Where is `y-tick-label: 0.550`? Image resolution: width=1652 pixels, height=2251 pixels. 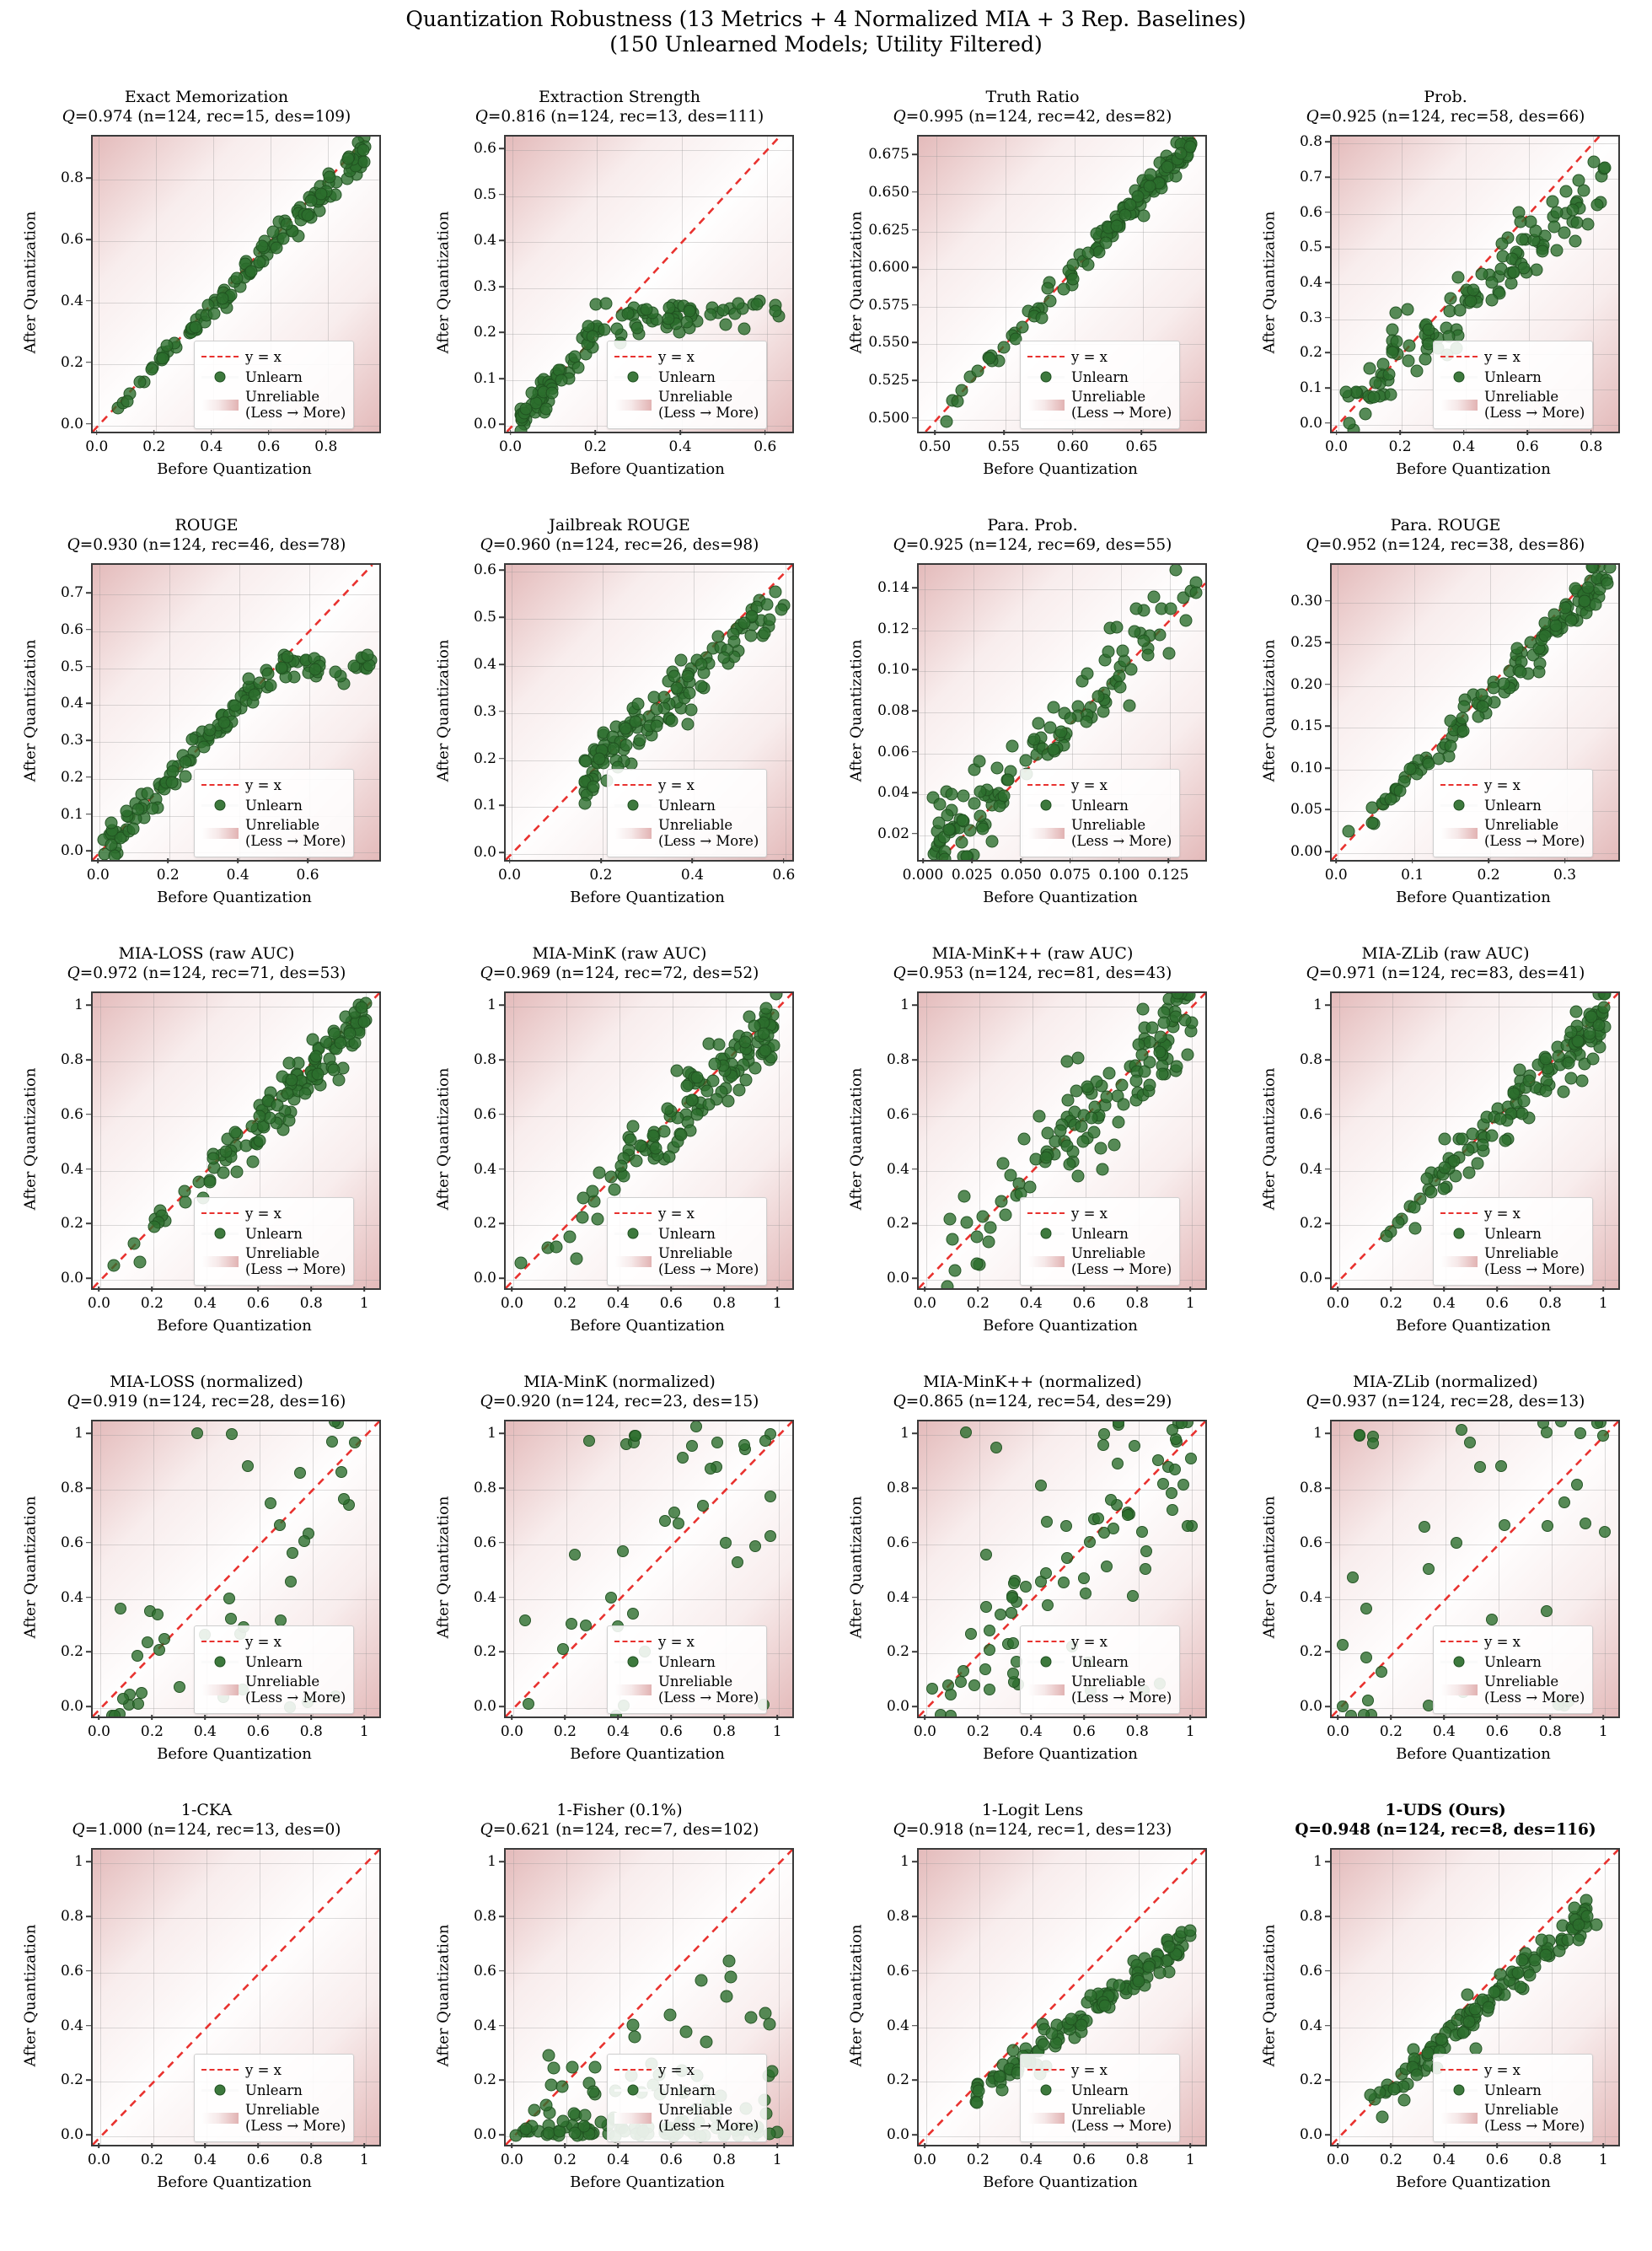
y-tick-label: 0.550 is located at coordinates (888, 343).